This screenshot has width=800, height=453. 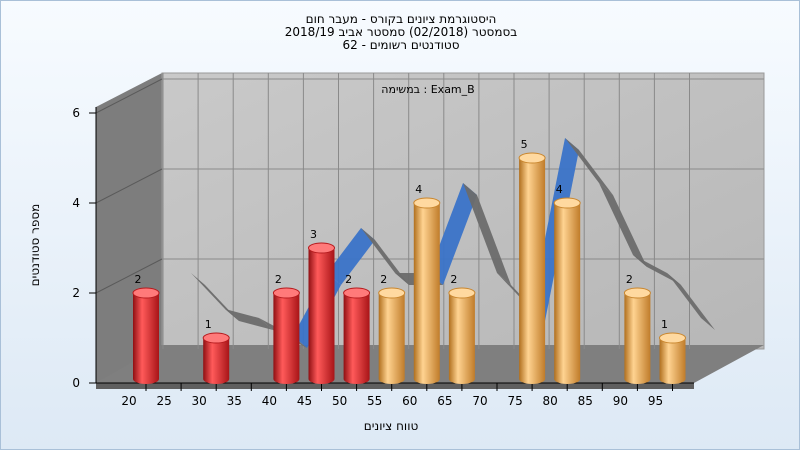 What do you see at coordinates (339, 401) in the screenshot?
I see `x-tick-label: 50` at bounding box center [339, 401].